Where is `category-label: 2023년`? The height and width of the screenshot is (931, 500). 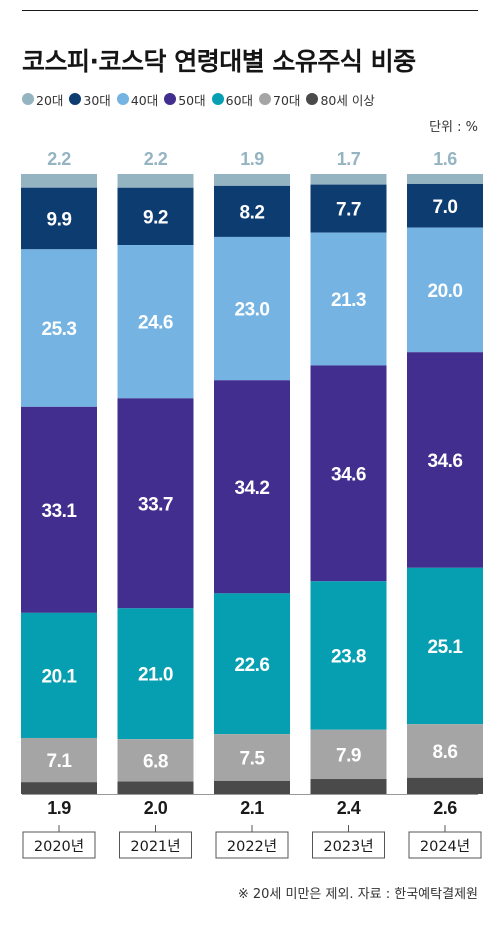
category-label: 2023년 is located at coordinates (348, 846).